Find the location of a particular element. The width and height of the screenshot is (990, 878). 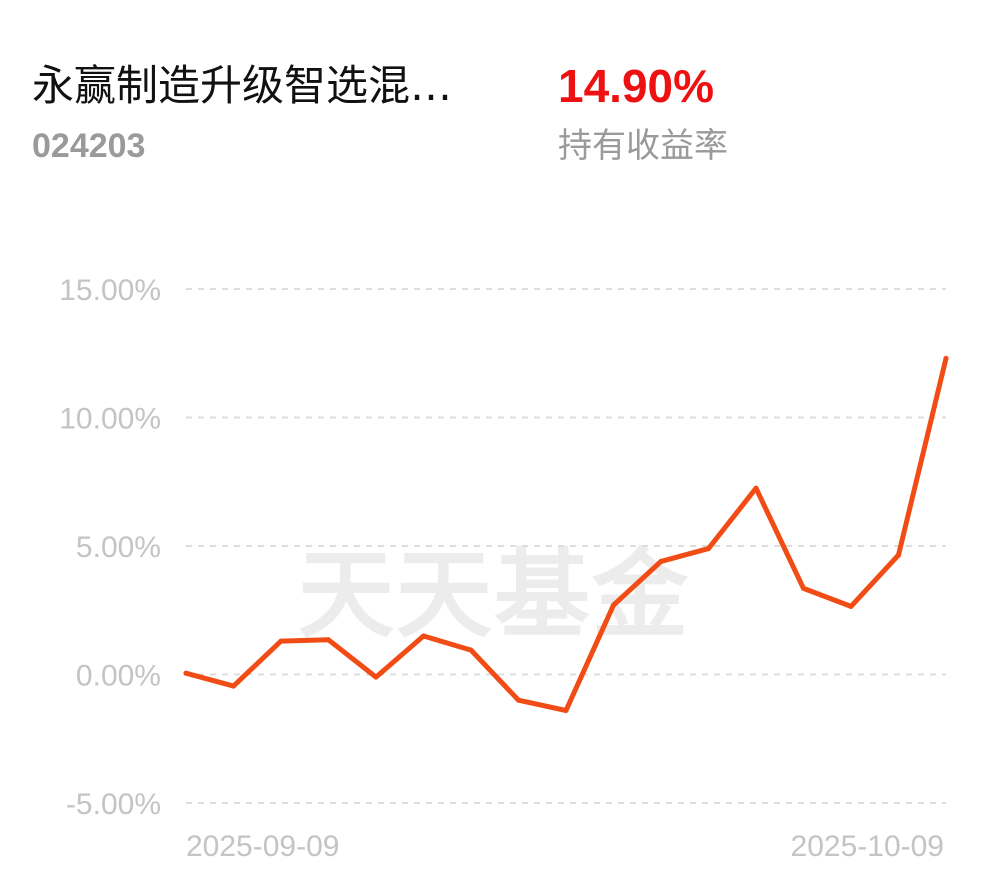

x-tick-label: 2025-10-09 is located at coordinates (867, 846).